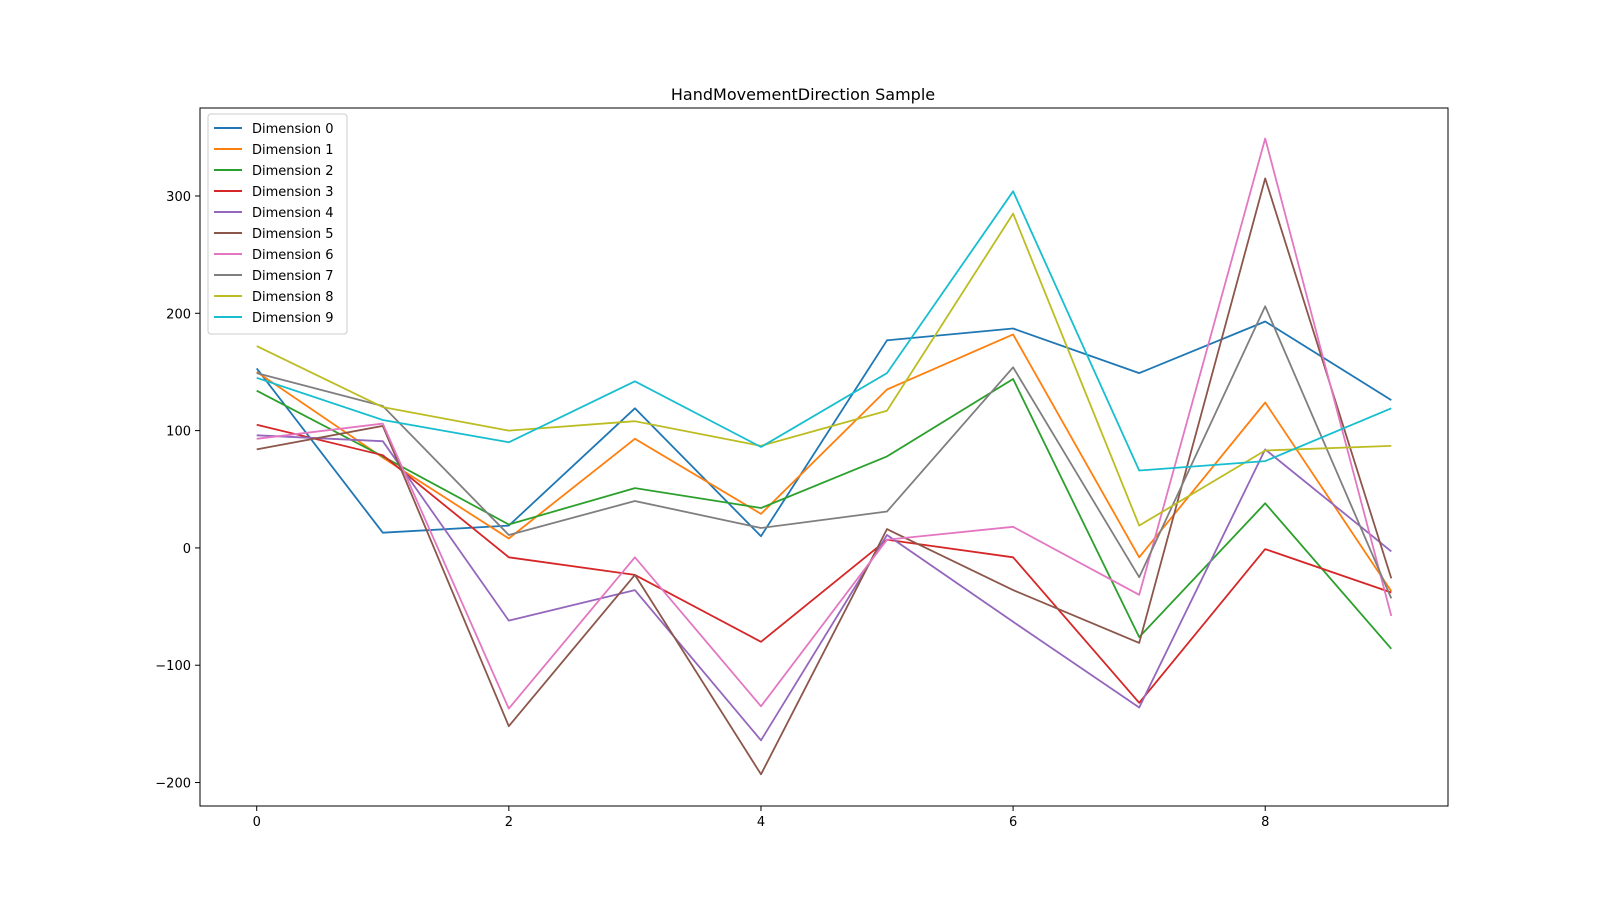  Describe the element at coordinates (293, 255) in the screenshot. I see `legend-label: Dimension 6` at that location.